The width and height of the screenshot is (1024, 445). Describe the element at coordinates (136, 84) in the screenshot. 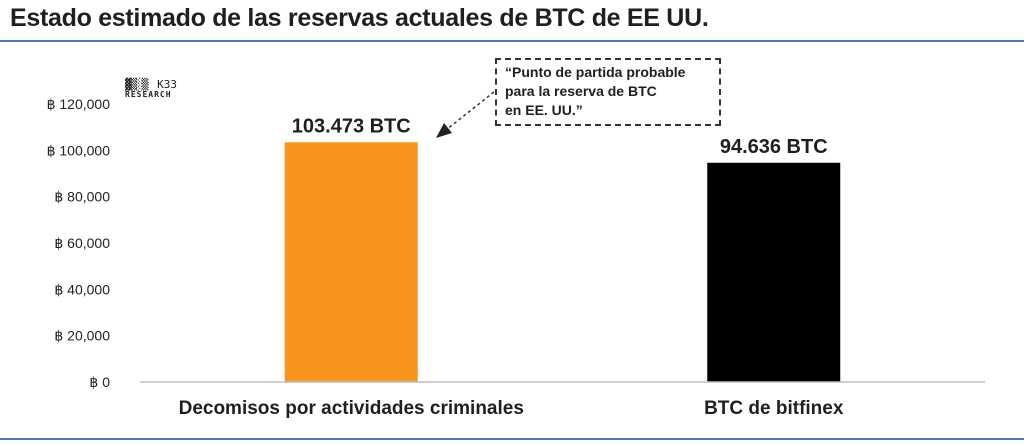

I see `logo-mark-icon: ▓▒░▒` at that location.